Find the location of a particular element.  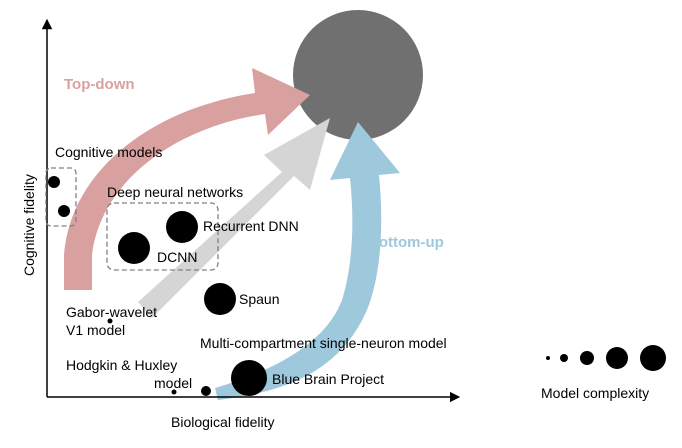

deep-neural-networks-box is located at coordinates (162, 236).